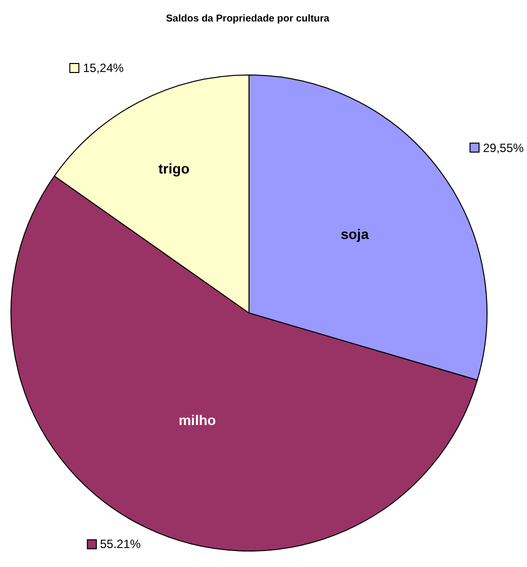 Image resolution: width=527 pixels, height=567 pixels. I want to click on data-label: 29,55%, so click(503, 148).